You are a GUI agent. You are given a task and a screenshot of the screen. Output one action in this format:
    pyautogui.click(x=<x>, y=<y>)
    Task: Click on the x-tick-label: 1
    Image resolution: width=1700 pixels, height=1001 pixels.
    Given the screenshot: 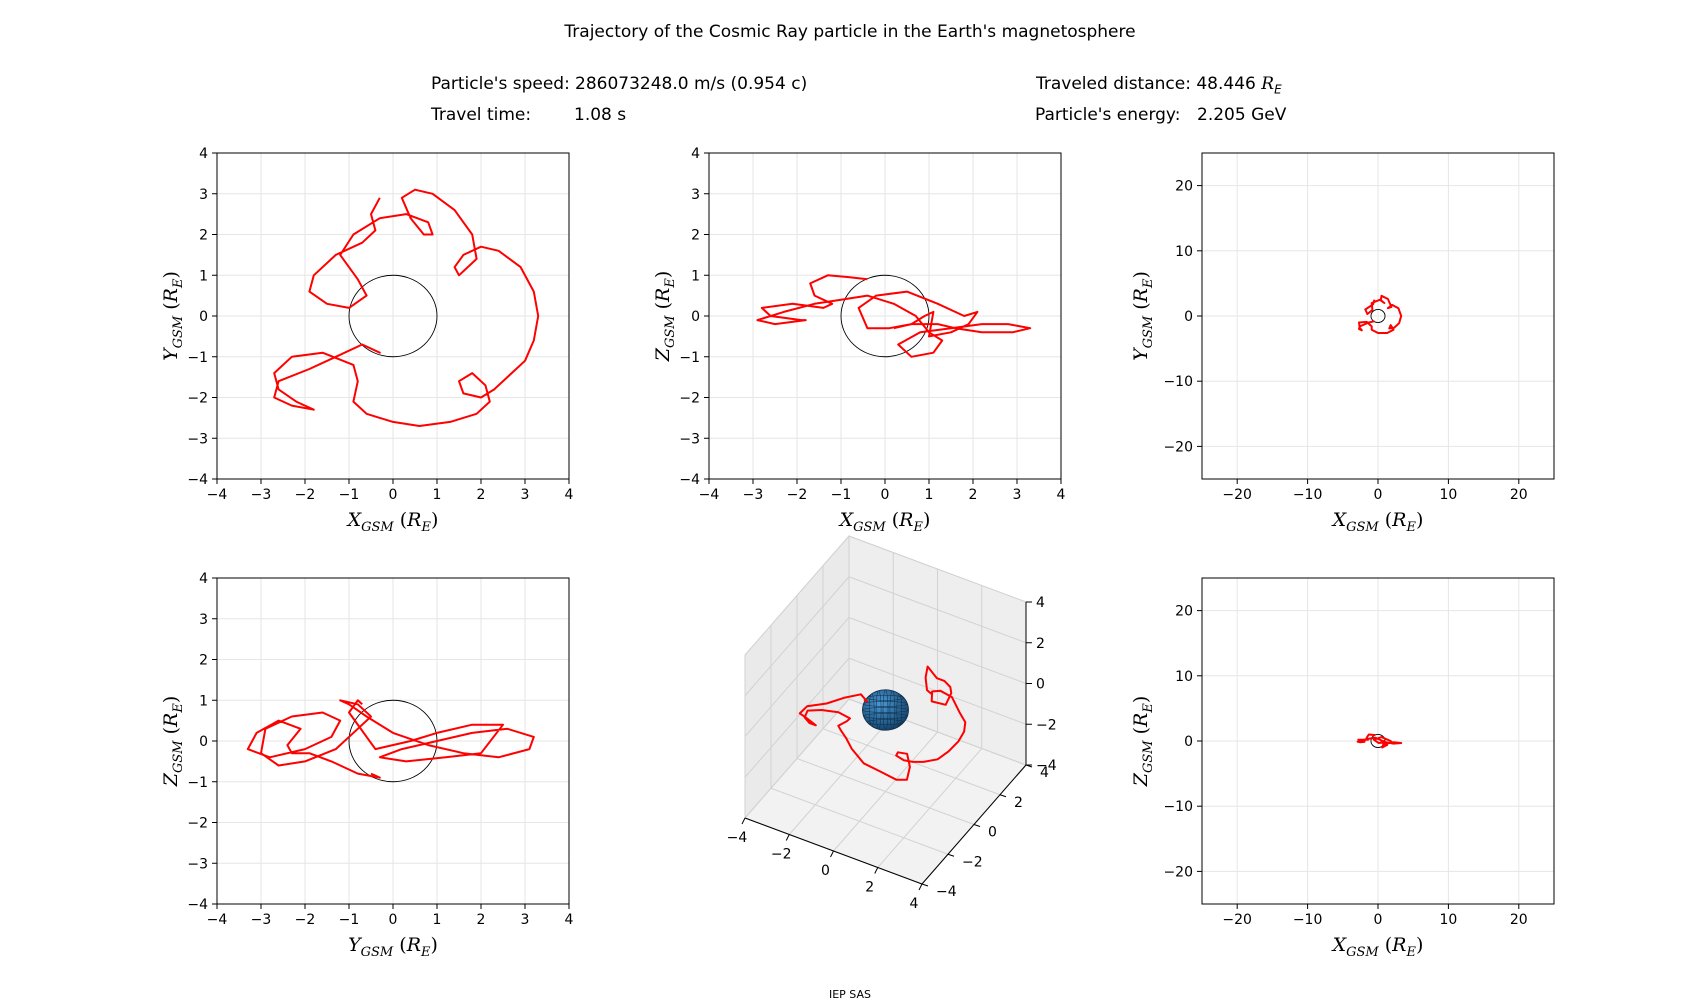 What is the action you would take?
    pyautogui.click(x=929, y=495)
    